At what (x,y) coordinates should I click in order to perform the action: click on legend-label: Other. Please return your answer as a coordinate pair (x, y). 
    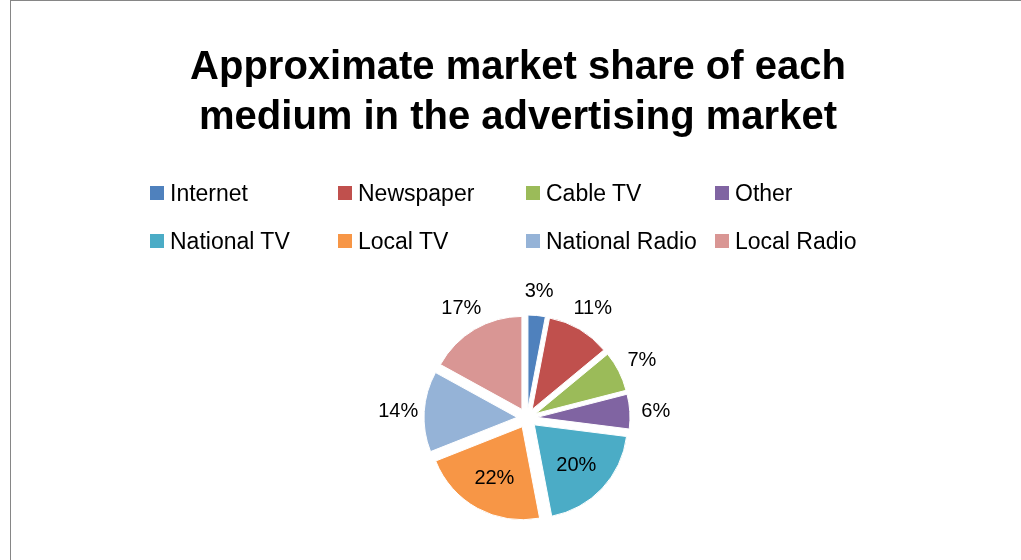
    Looking at the image, I should click on (764, 193).